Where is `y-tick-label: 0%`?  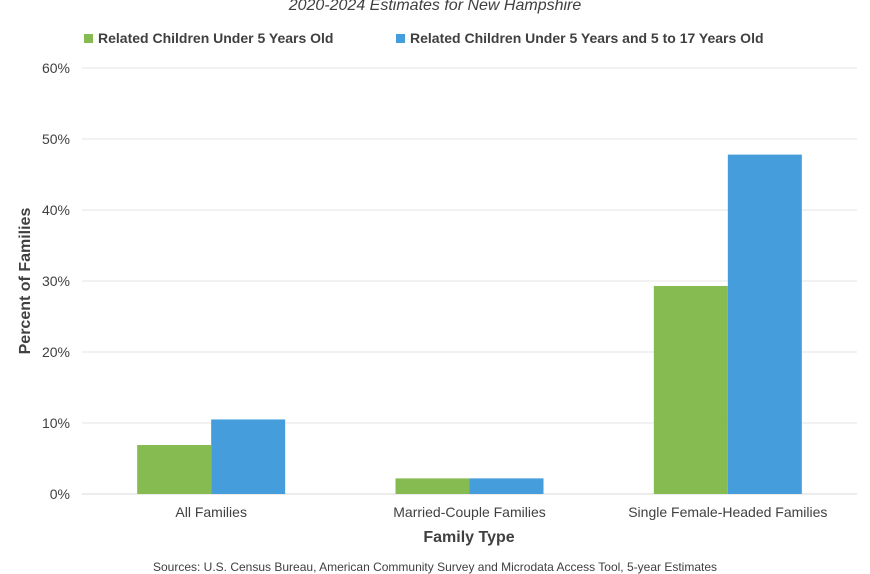
y-tick-label: 0% is located at coordinates (60, 494).